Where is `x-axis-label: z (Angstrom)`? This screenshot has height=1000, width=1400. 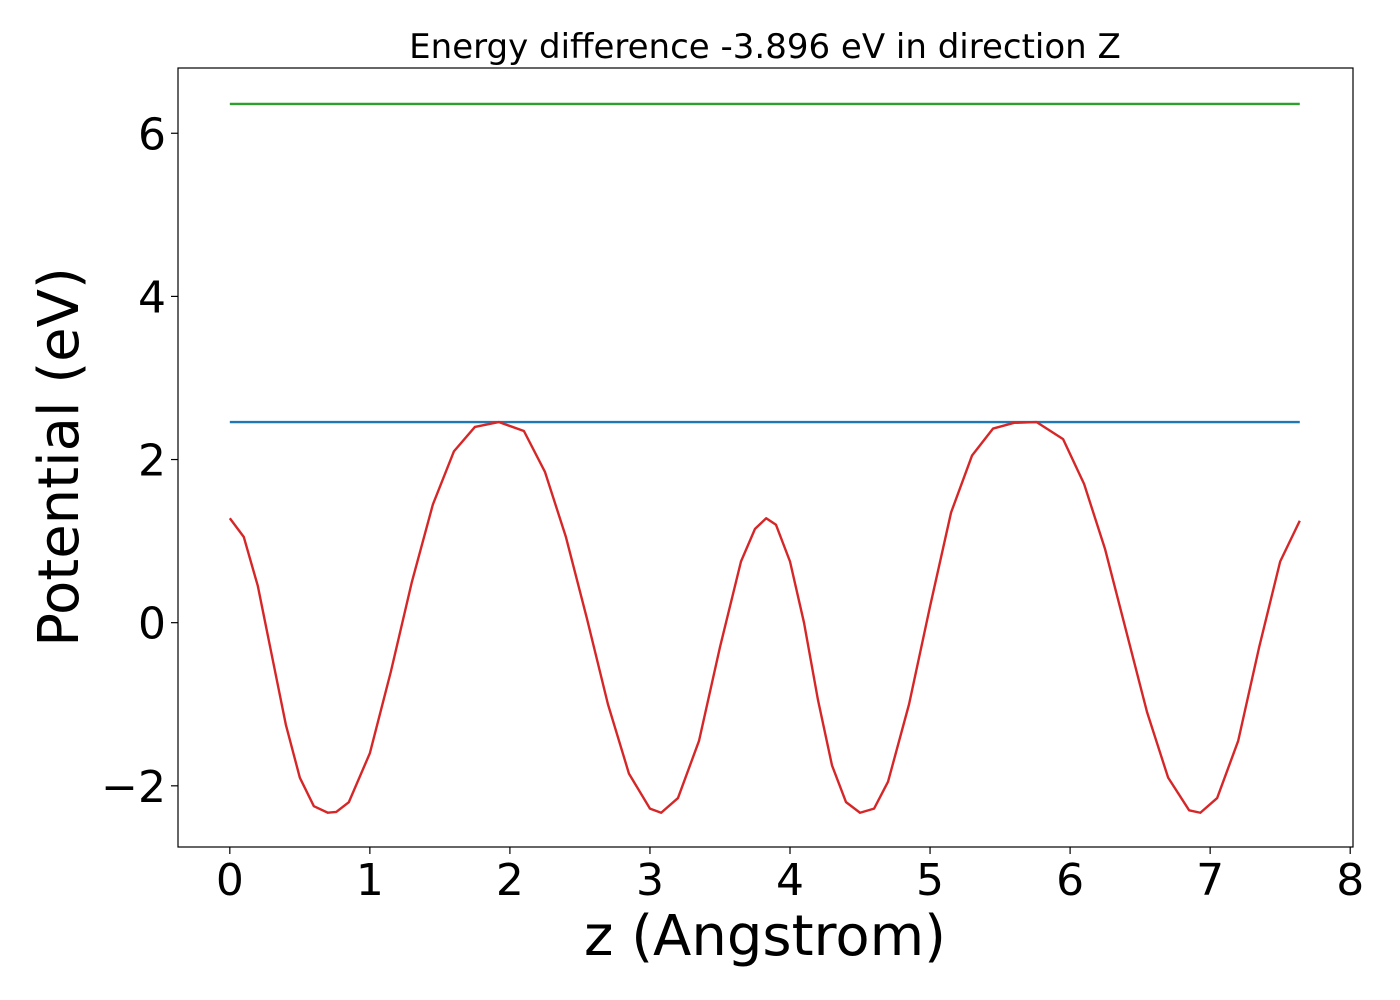
x-axis-label: z (Angstrom) is located at coordinates (765, 936).